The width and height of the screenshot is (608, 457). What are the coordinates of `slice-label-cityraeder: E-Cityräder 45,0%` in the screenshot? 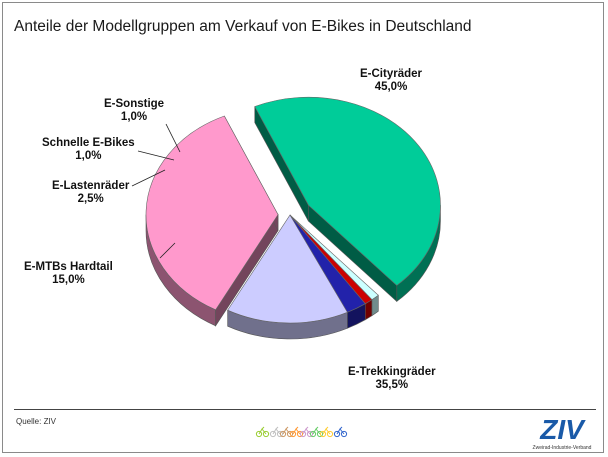 It's located at (391, 80).